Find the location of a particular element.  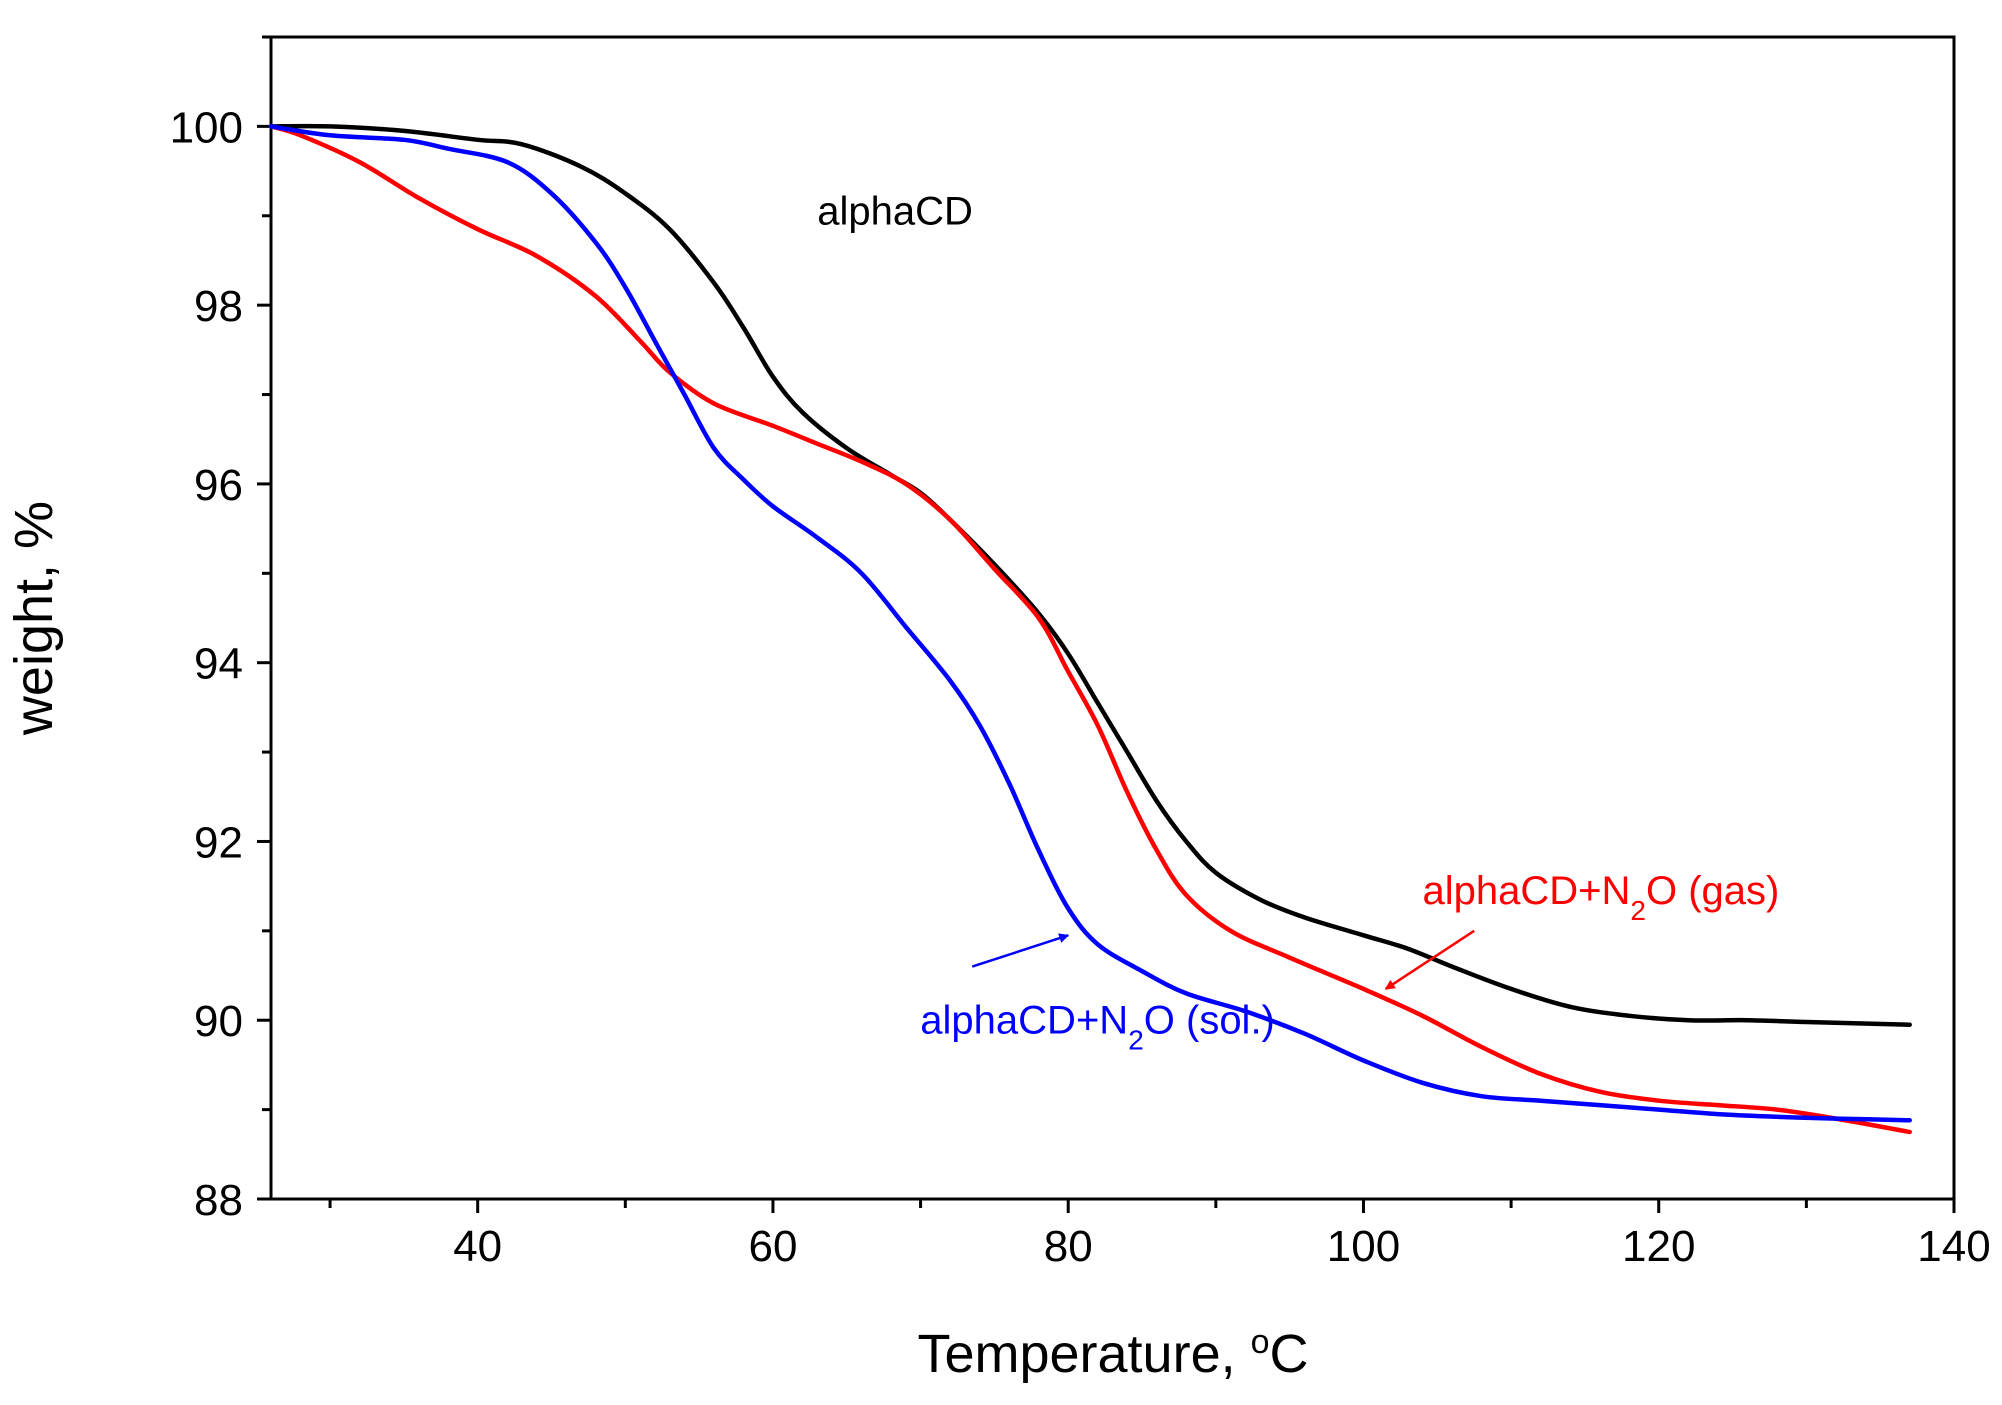

gas-arrow is located at coordinates (1429, 959).